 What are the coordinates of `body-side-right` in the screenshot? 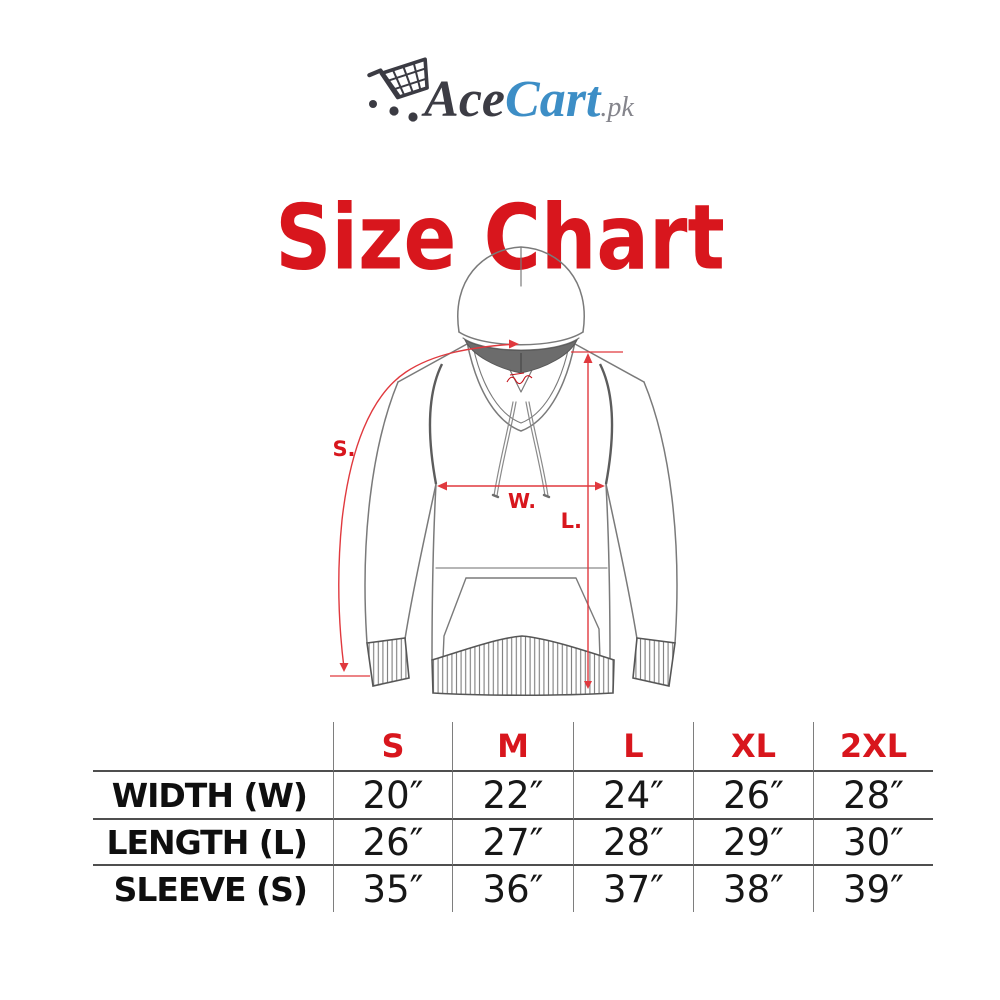 It's located at (608, 572).